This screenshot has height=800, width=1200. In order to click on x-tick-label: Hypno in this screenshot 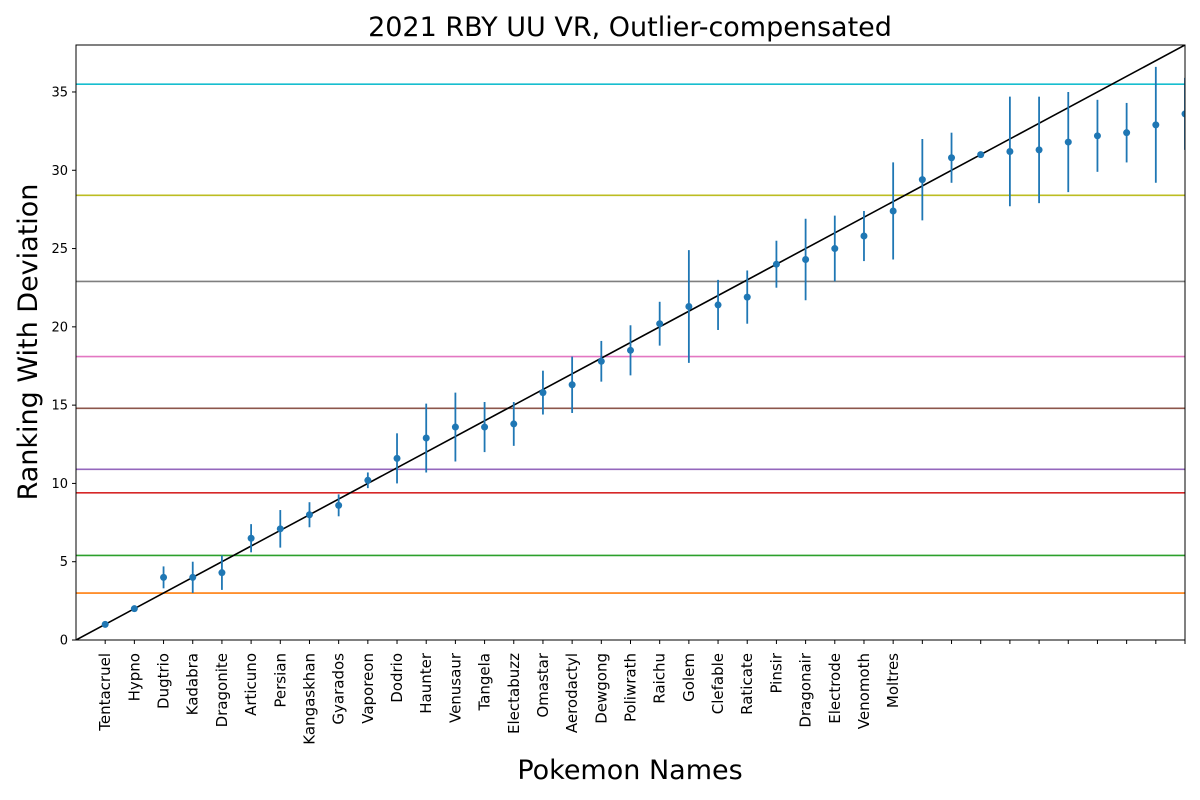, I will do `click(134, 677)`.